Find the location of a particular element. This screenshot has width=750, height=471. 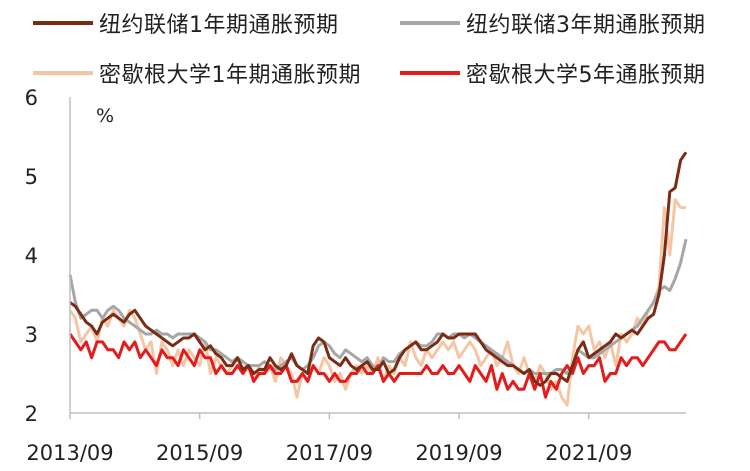

x-tick-label: 2015/09 is located at coordinates (199, 453).